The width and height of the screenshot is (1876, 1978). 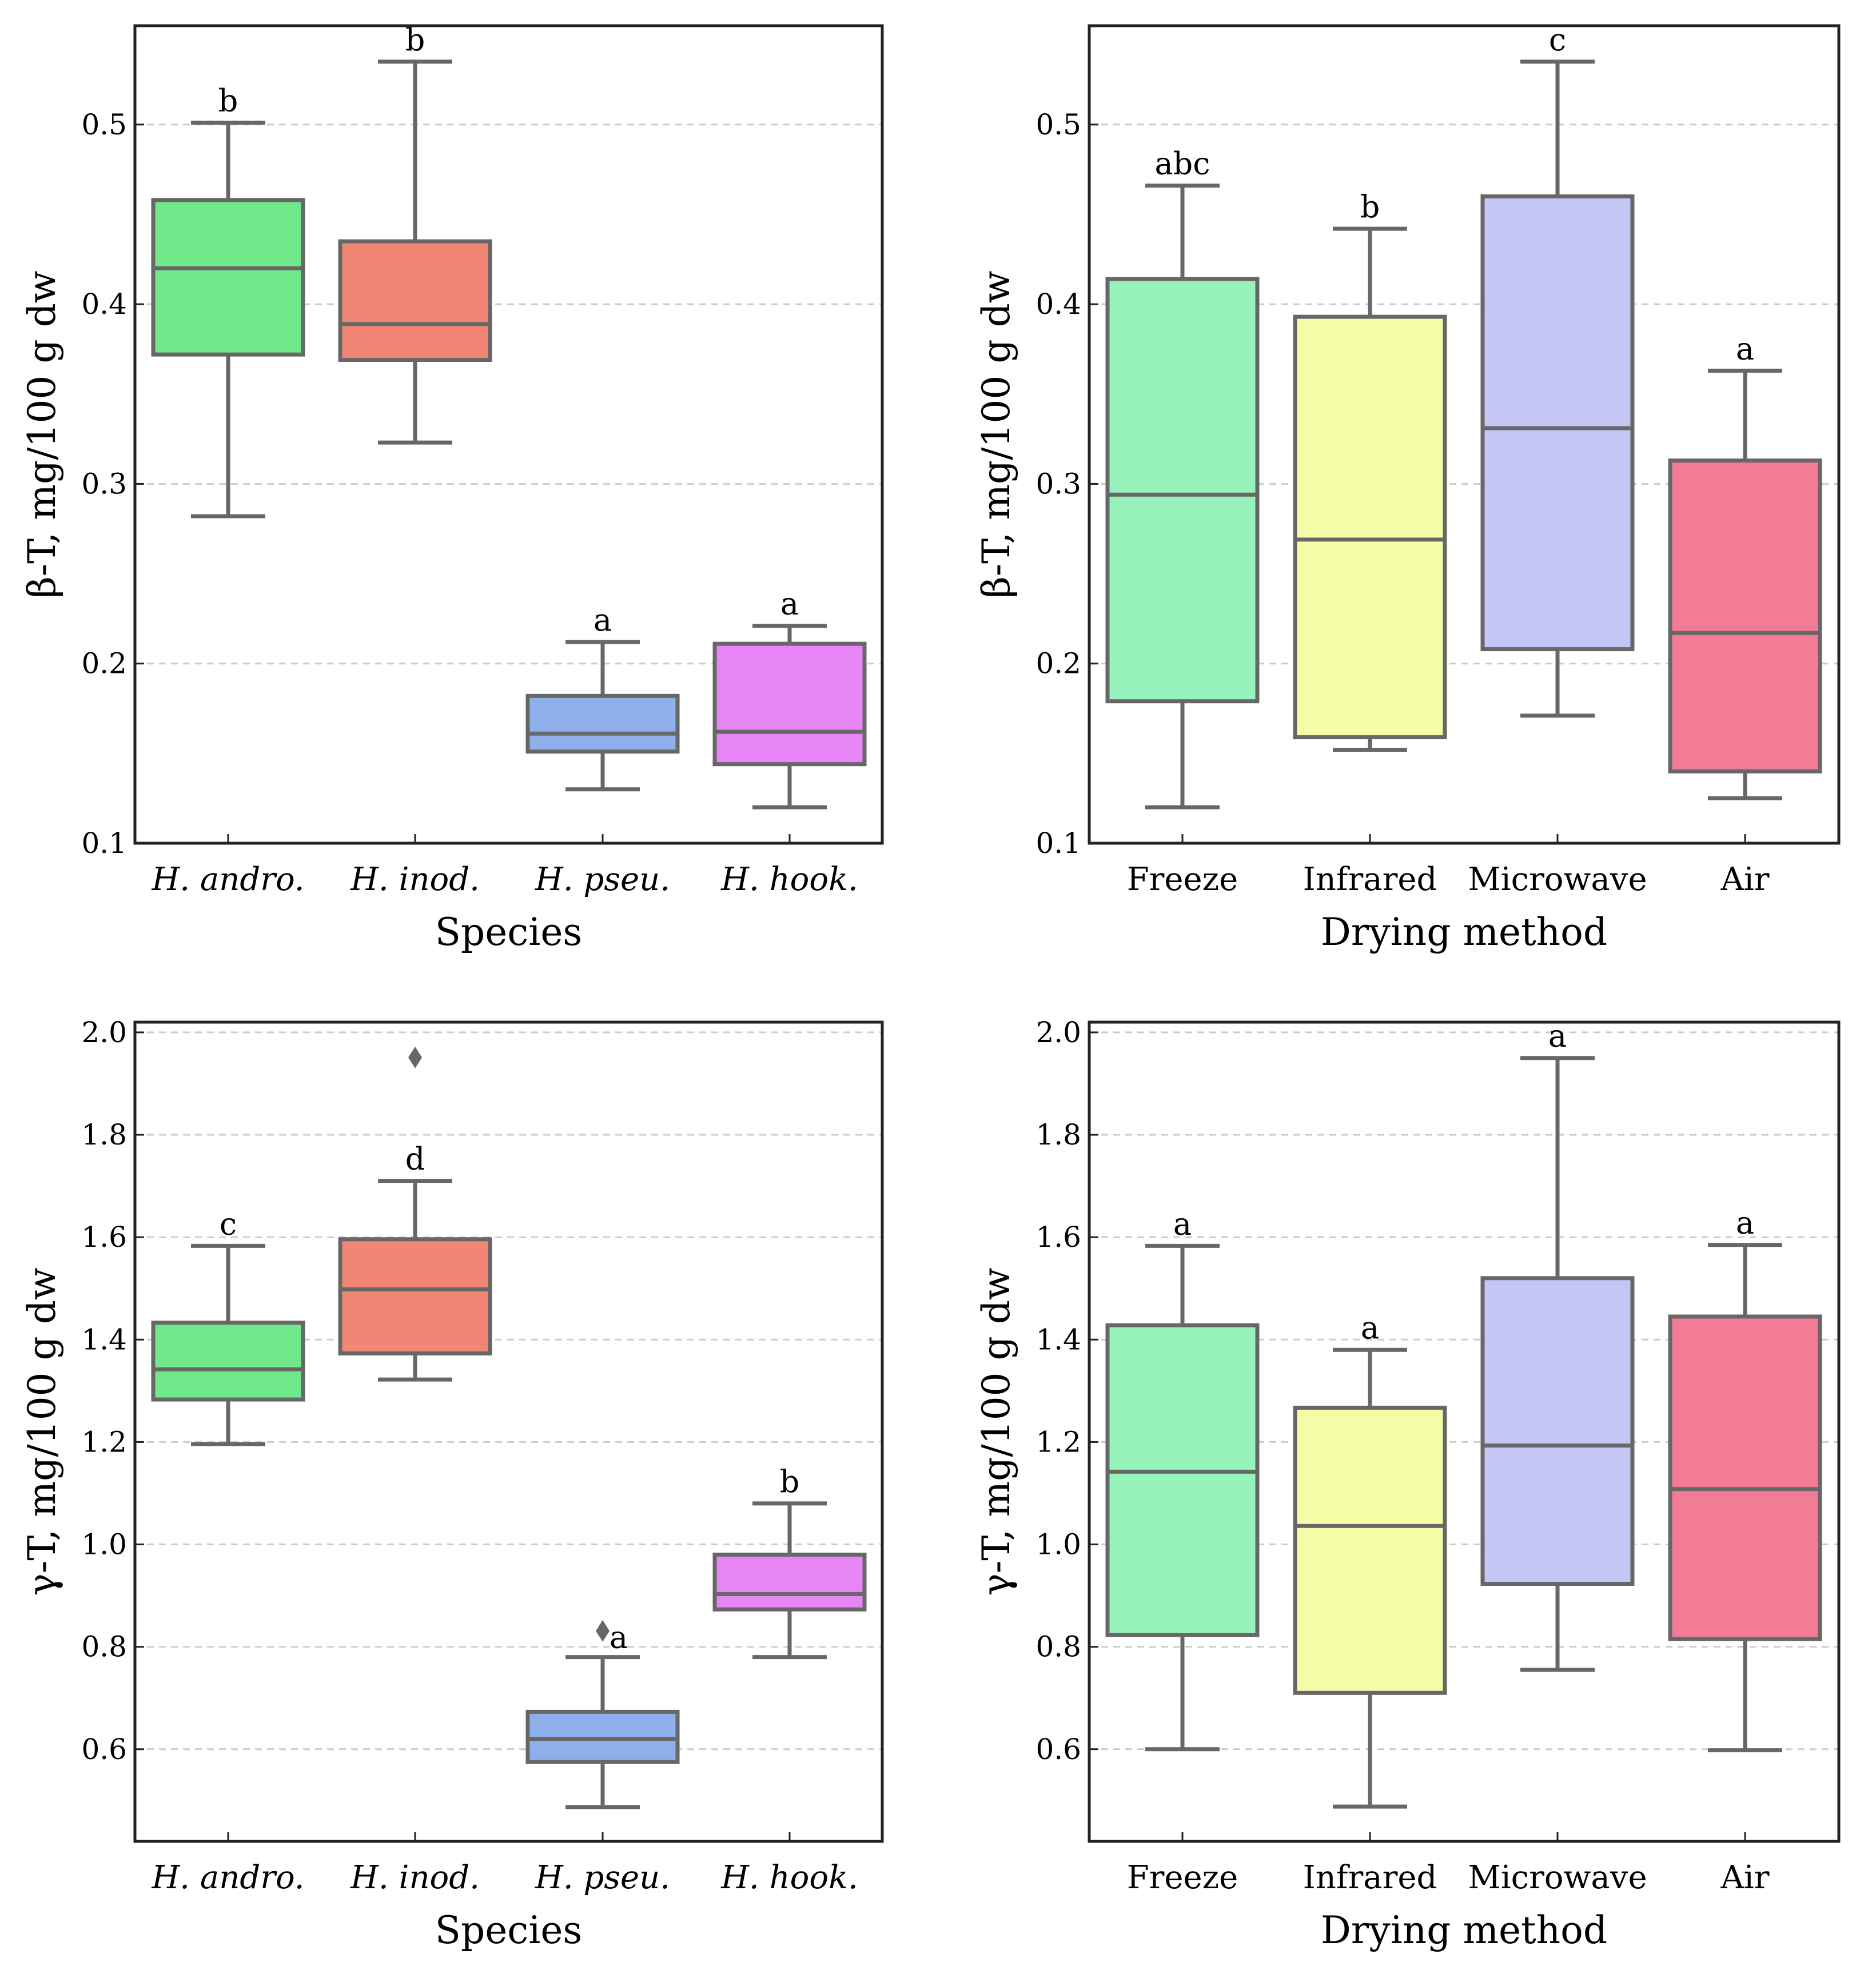 What do you see at coordinates (415, 1159) in the screenshot?
I see `significance-label: d` at bounding box center [415, 1159].